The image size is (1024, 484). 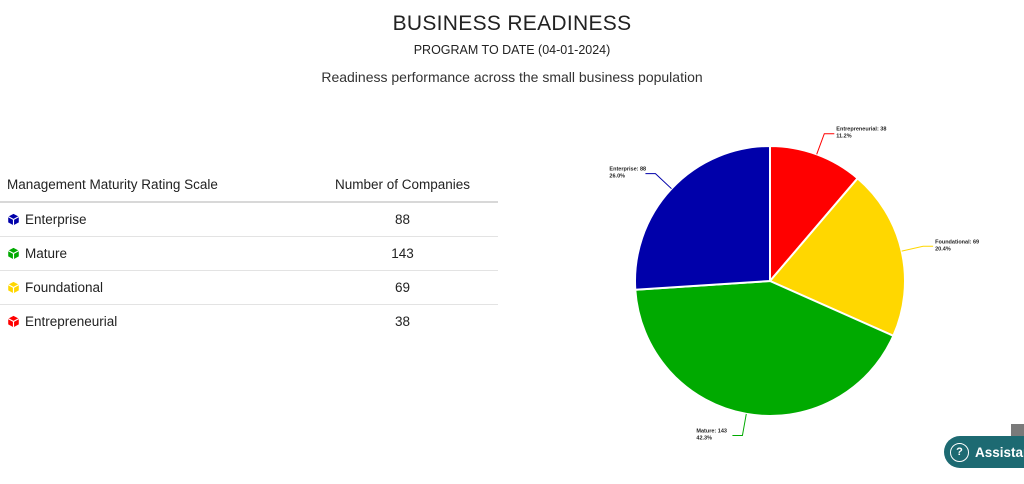 I want to click on row-label-cell: Enterprise, so click(x=153, y=219).